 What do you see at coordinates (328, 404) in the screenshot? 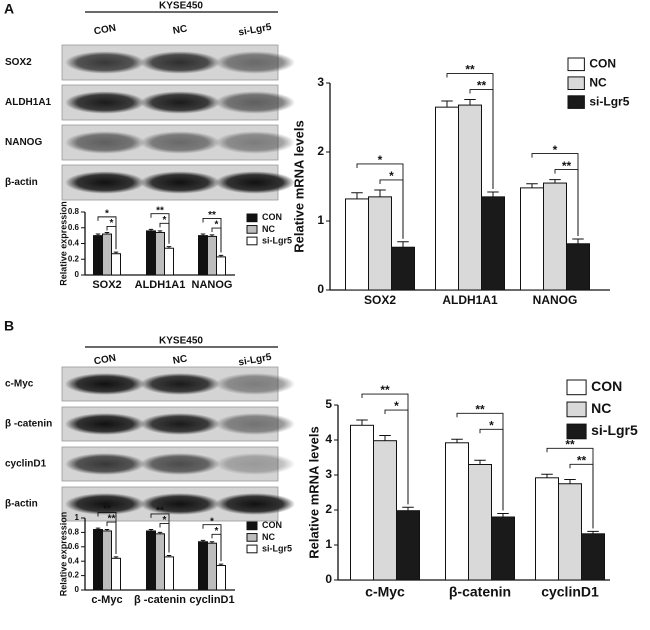
I see `y-tick-label: 5` at bounding box center [328, 404].